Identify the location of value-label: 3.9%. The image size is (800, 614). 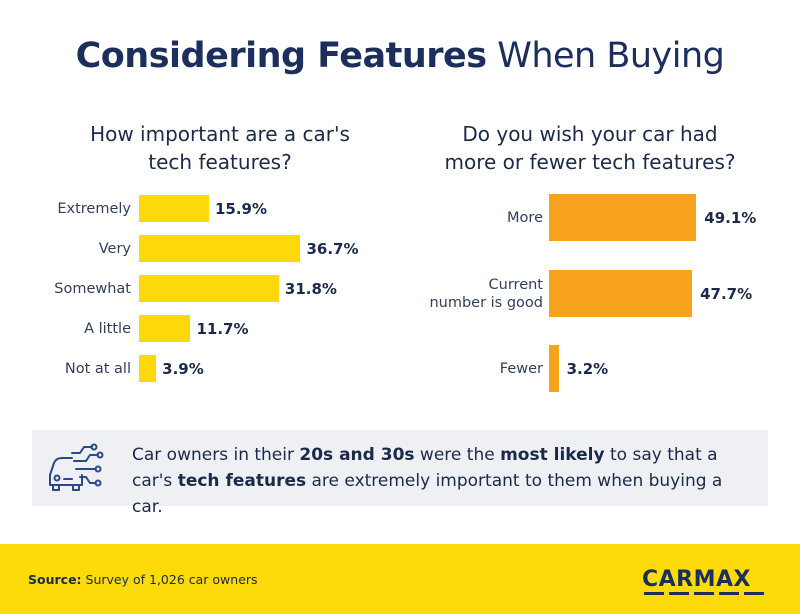
(183, 368).